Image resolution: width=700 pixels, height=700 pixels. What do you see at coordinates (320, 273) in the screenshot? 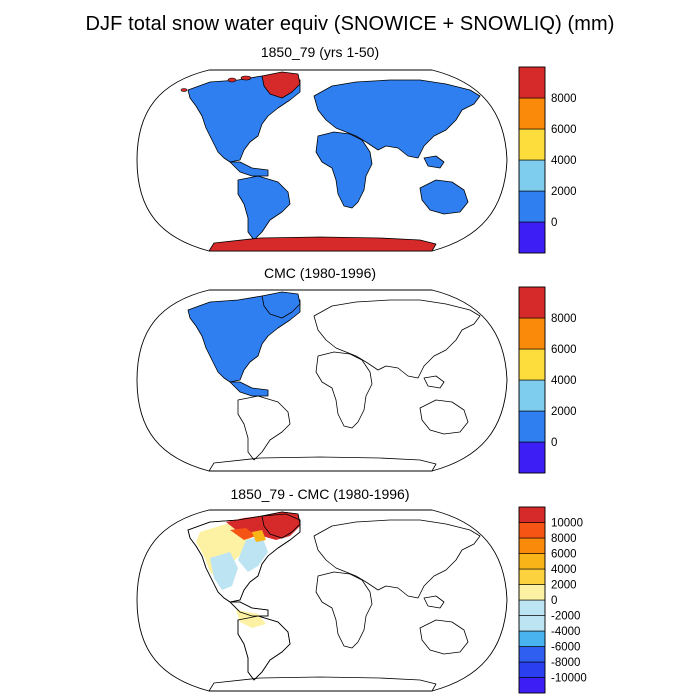
I see `panel-title-obs: CMC (1980-1996)` at bounding box center [320, 273].